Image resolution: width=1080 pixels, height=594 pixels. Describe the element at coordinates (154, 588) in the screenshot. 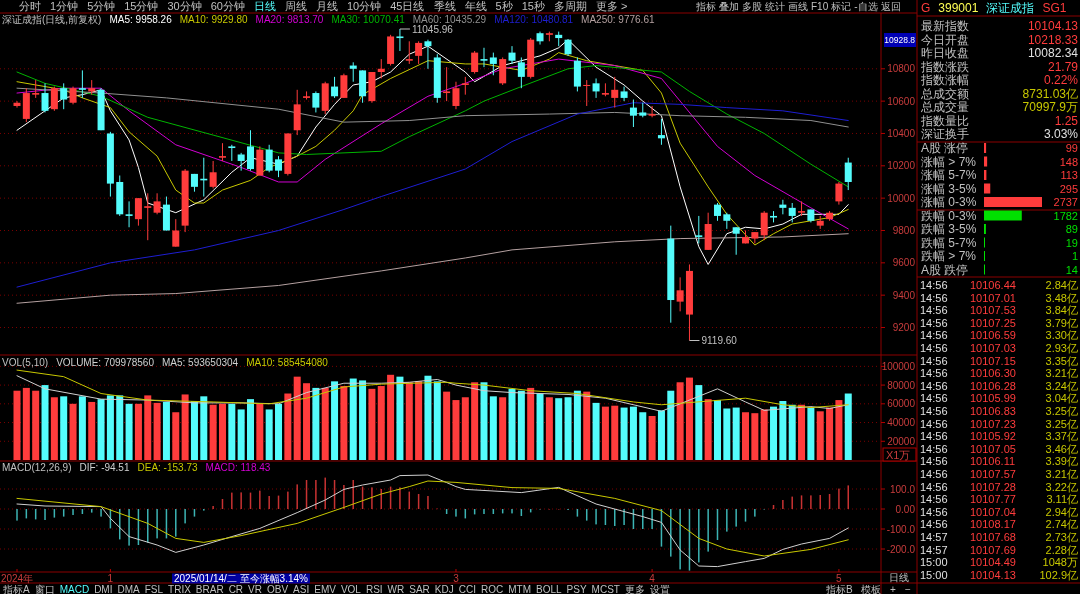

I see `text: FSL` at that location.